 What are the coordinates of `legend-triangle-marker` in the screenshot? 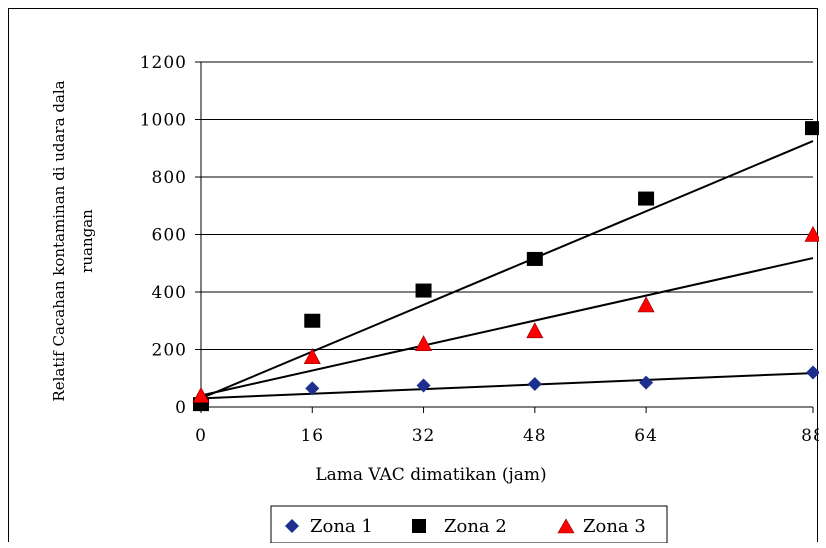 It's located at (566, 526).